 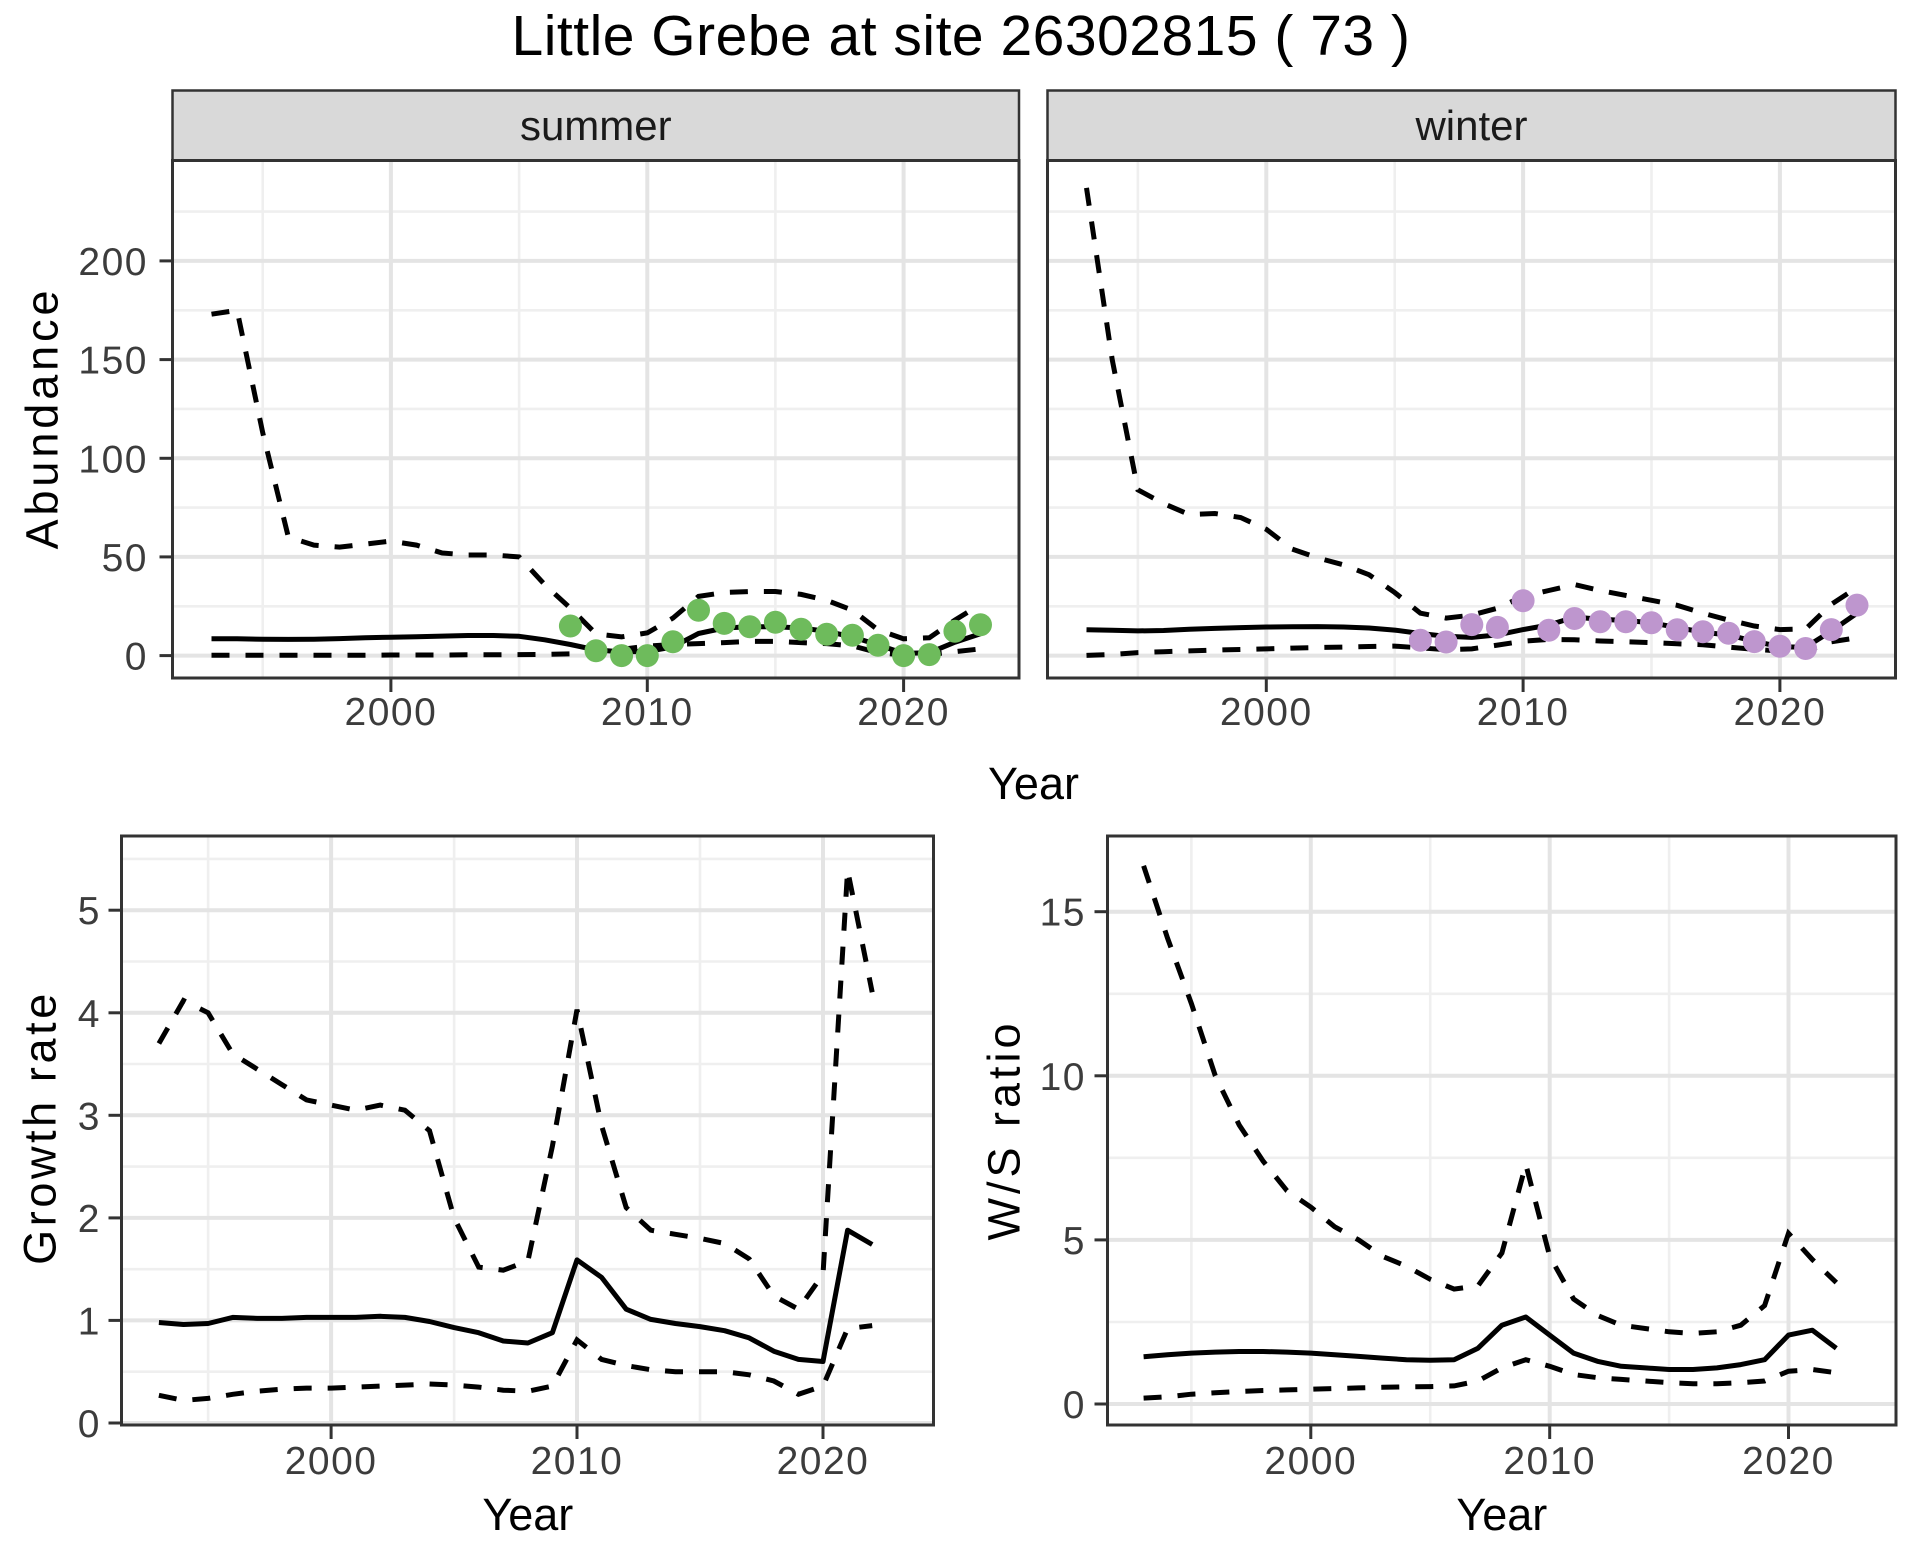 I want to click on svg-text: summer, so click(x=596, y=125).